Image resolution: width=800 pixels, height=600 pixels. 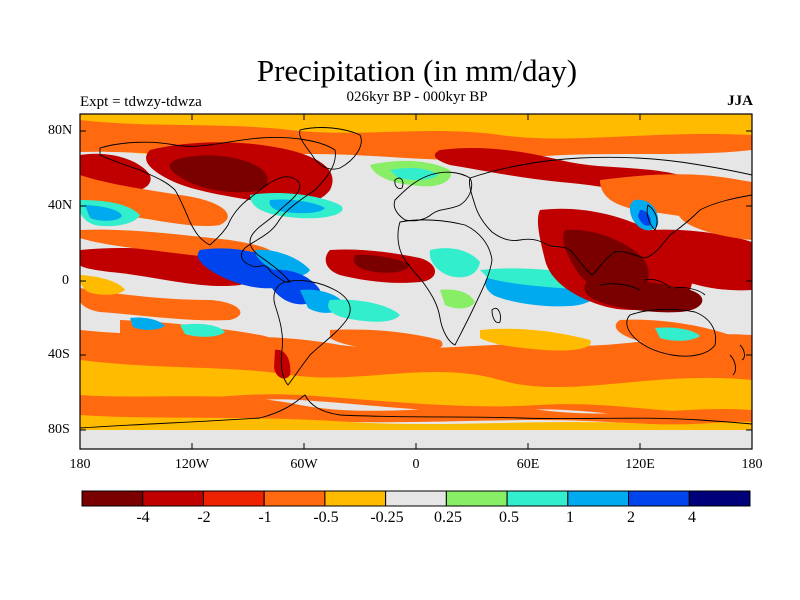 What do you see at coordinates (60, 205) in the screenshot?
I see `lat-tick-label-40n: 40N` at bounding box center [60, 205].